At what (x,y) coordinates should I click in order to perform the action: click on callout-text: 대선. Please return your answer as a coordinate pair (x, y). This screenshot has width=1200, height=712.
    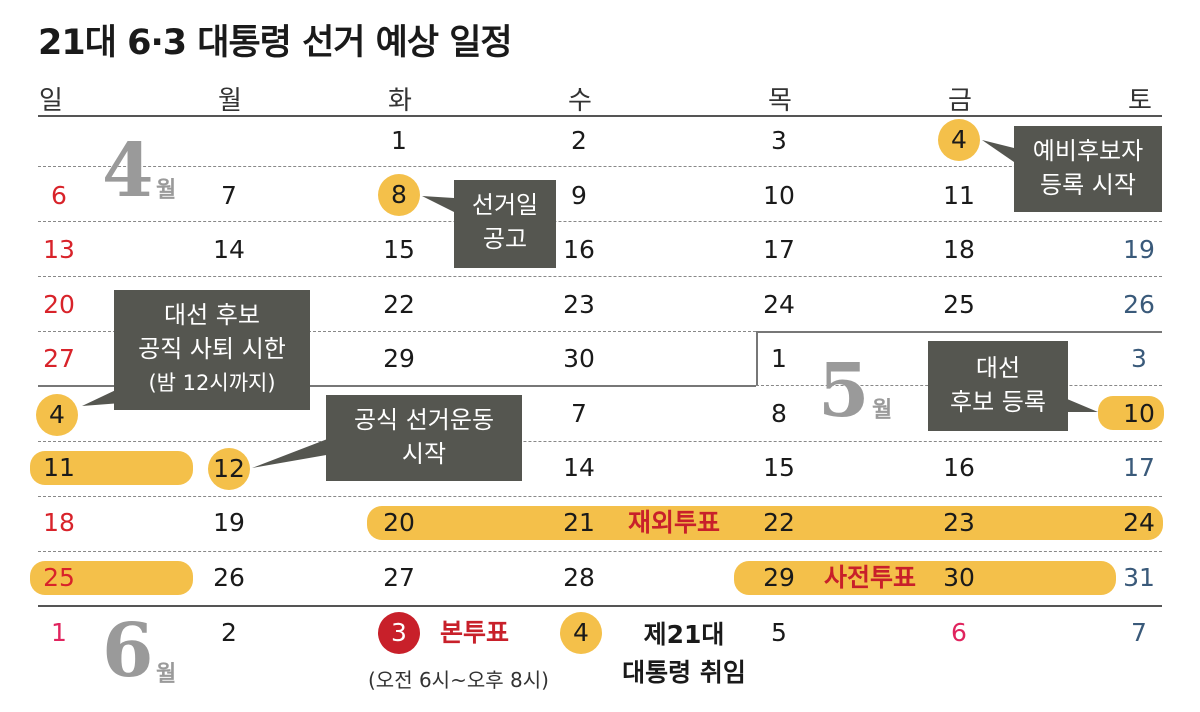
    Looking at the image, I should click on (998, 368).